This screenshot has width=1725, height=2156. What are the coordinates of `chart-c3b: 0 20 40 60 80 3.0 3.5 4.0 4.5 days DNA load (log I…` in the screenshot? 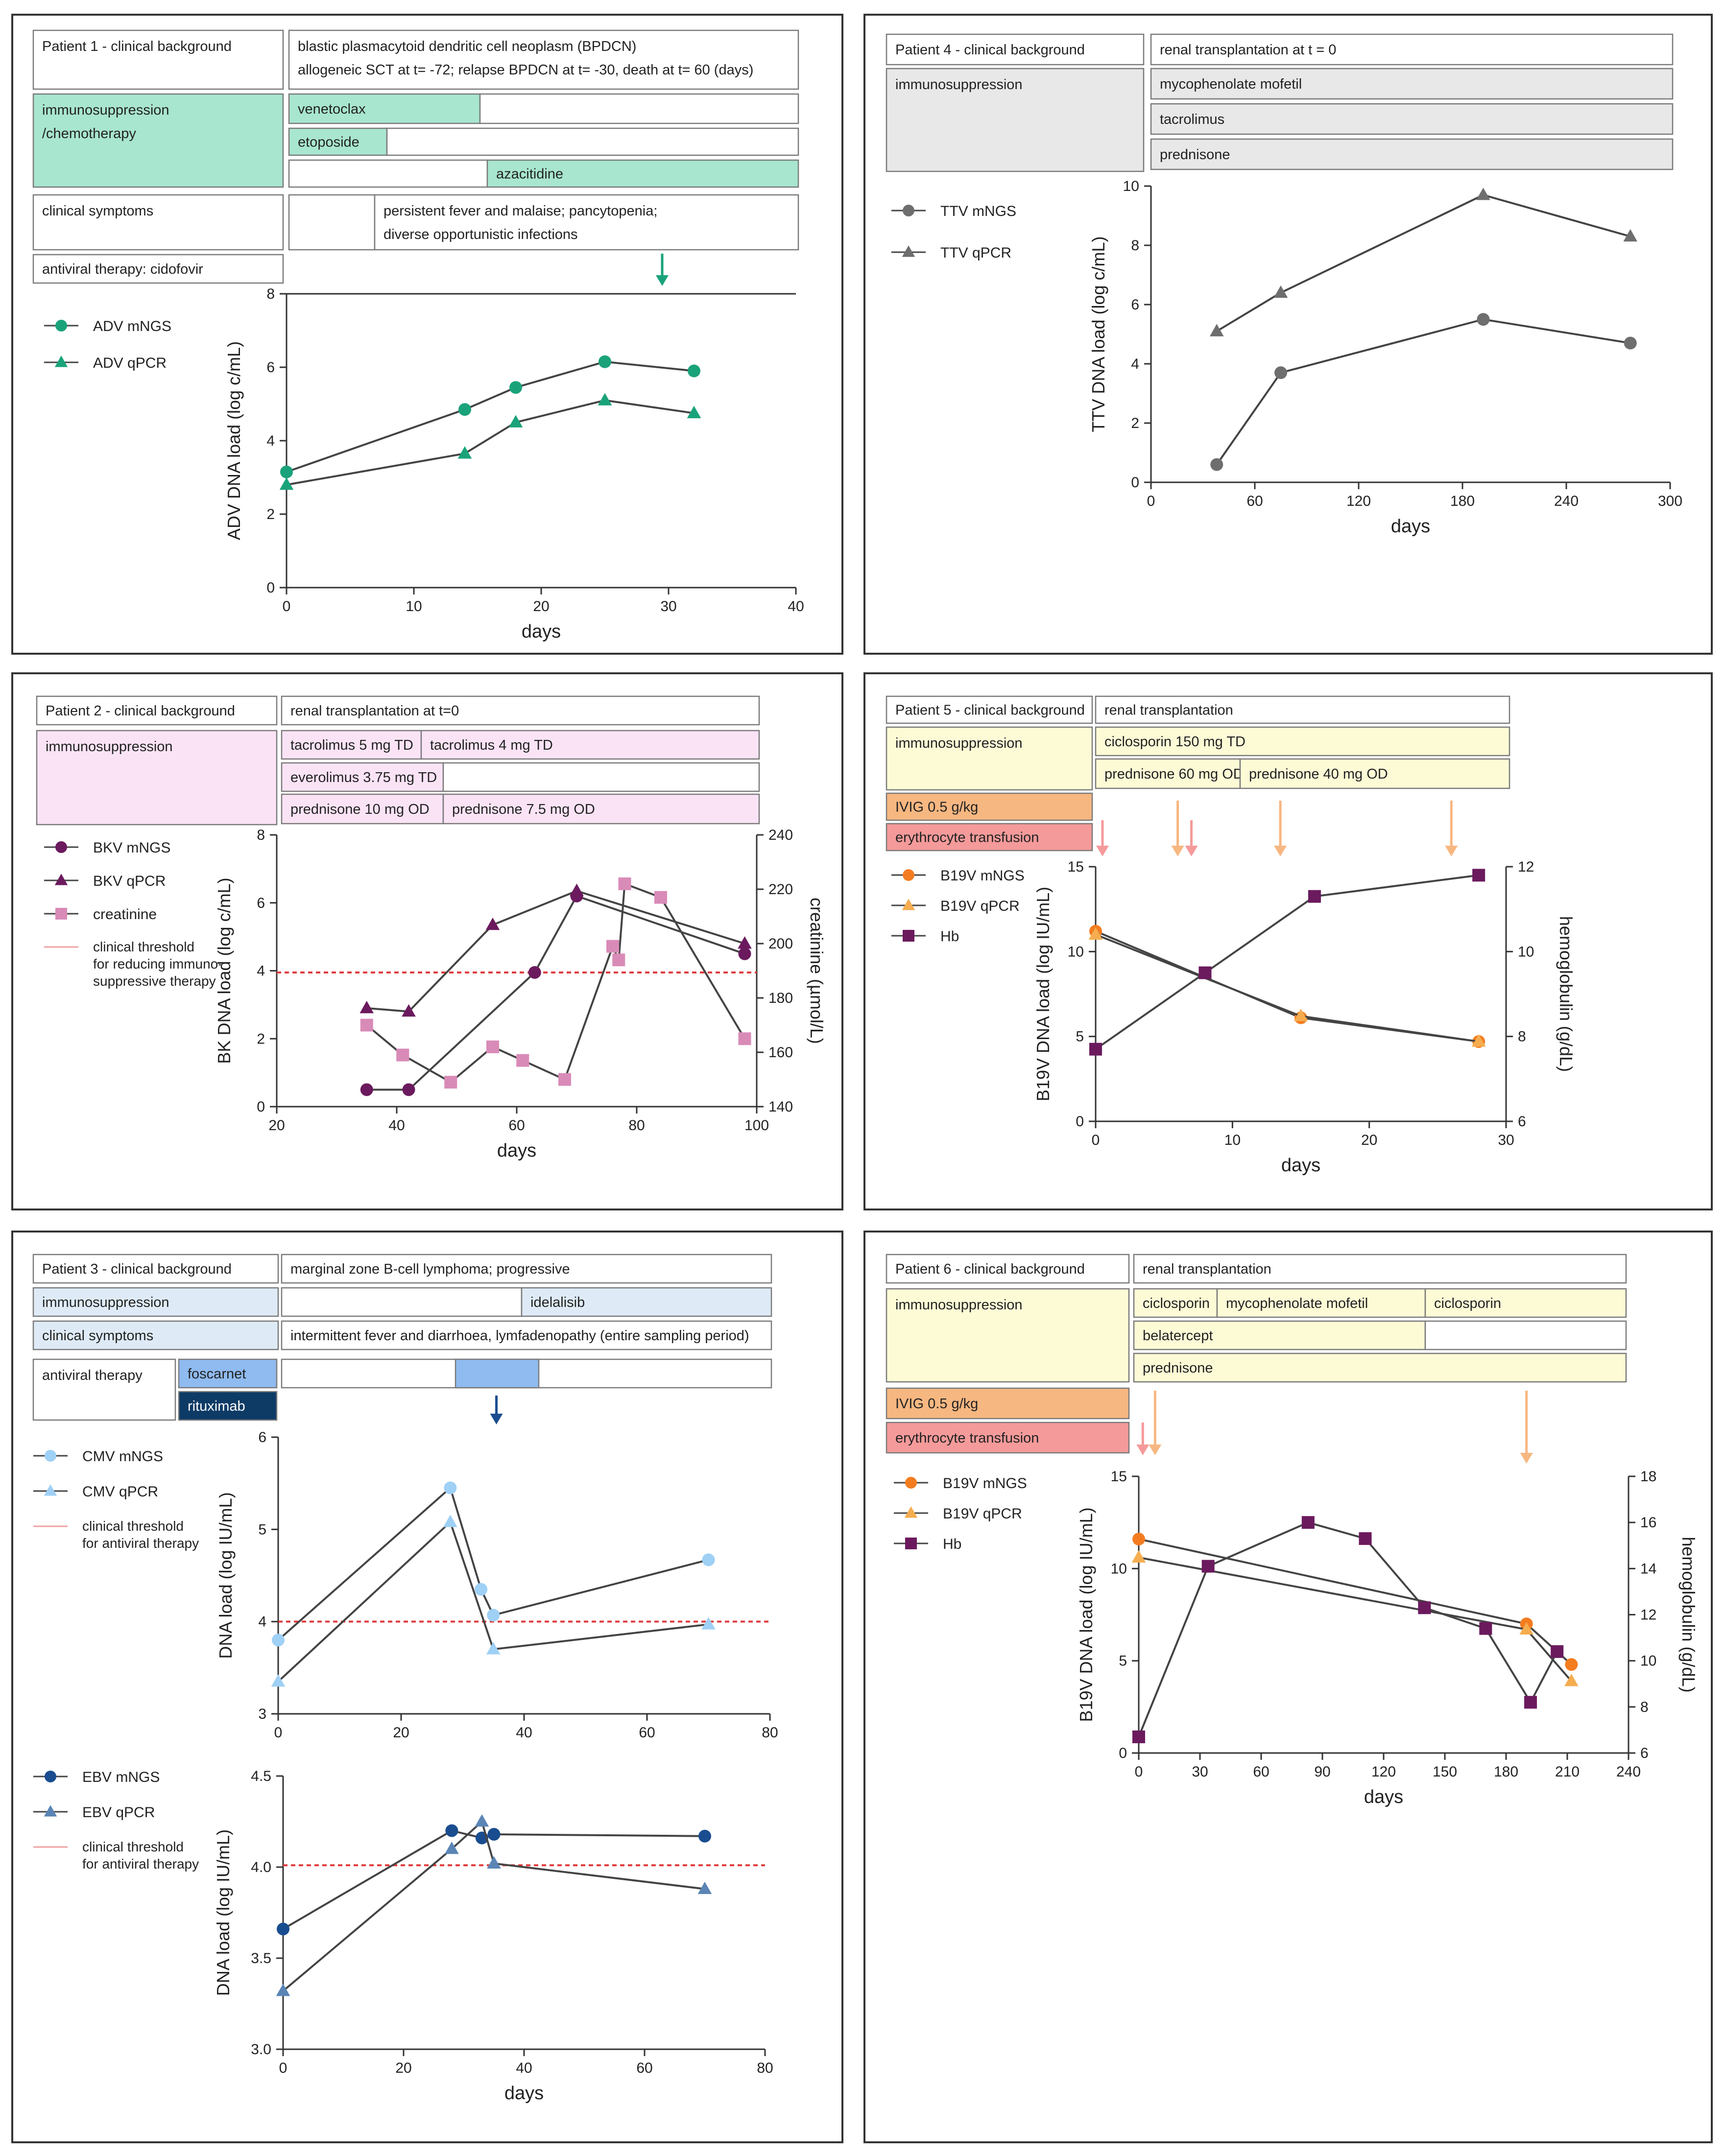 It's located at (403, 1936).